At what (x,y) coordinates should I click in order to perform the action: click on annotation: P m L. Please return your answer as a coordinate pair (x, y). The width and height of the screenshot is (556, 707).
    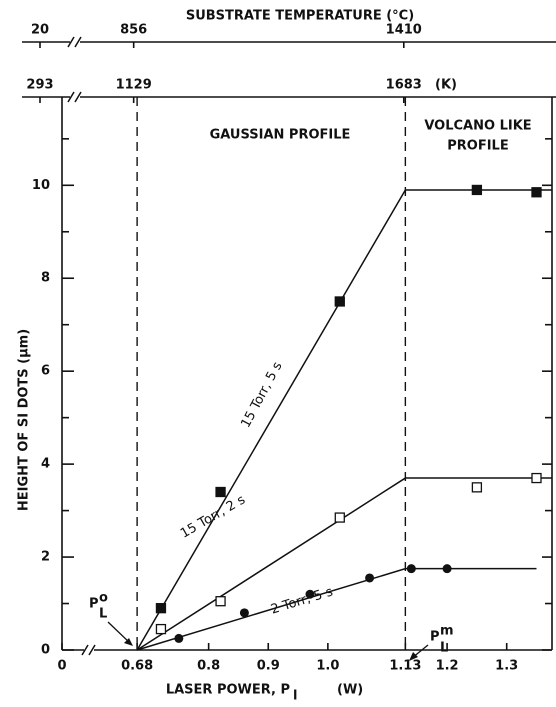
    Looking at the image, I should click on (431, 642).